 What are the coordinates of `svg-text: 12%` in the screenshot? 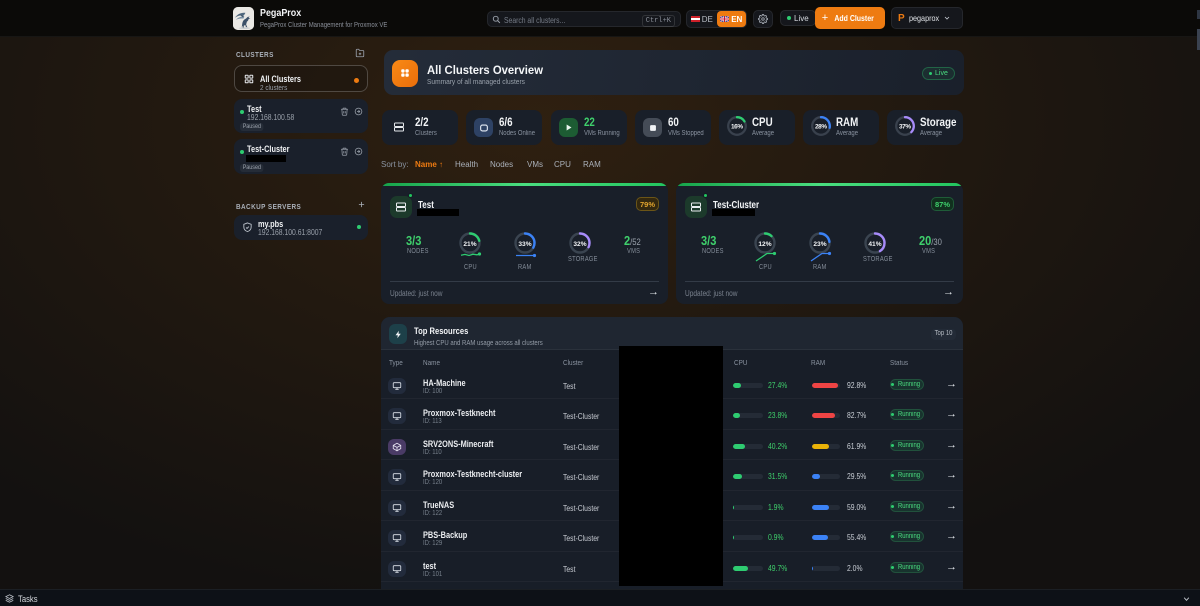 It's located at (764, 244).